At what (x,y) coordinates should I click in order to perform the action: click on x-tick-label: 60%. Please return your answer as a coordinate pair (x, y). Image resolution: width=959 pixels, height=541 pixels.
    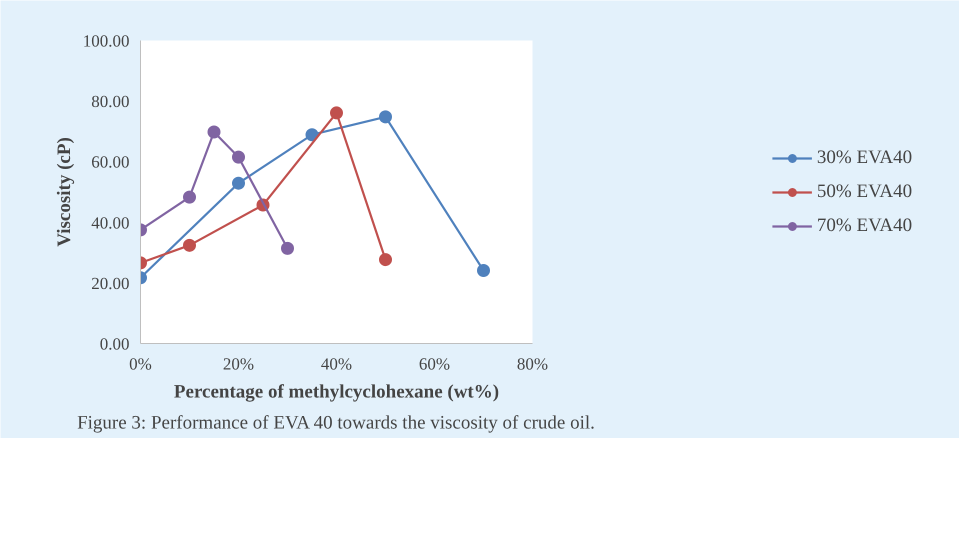
    Looking at the image, I should click on (434, 364).